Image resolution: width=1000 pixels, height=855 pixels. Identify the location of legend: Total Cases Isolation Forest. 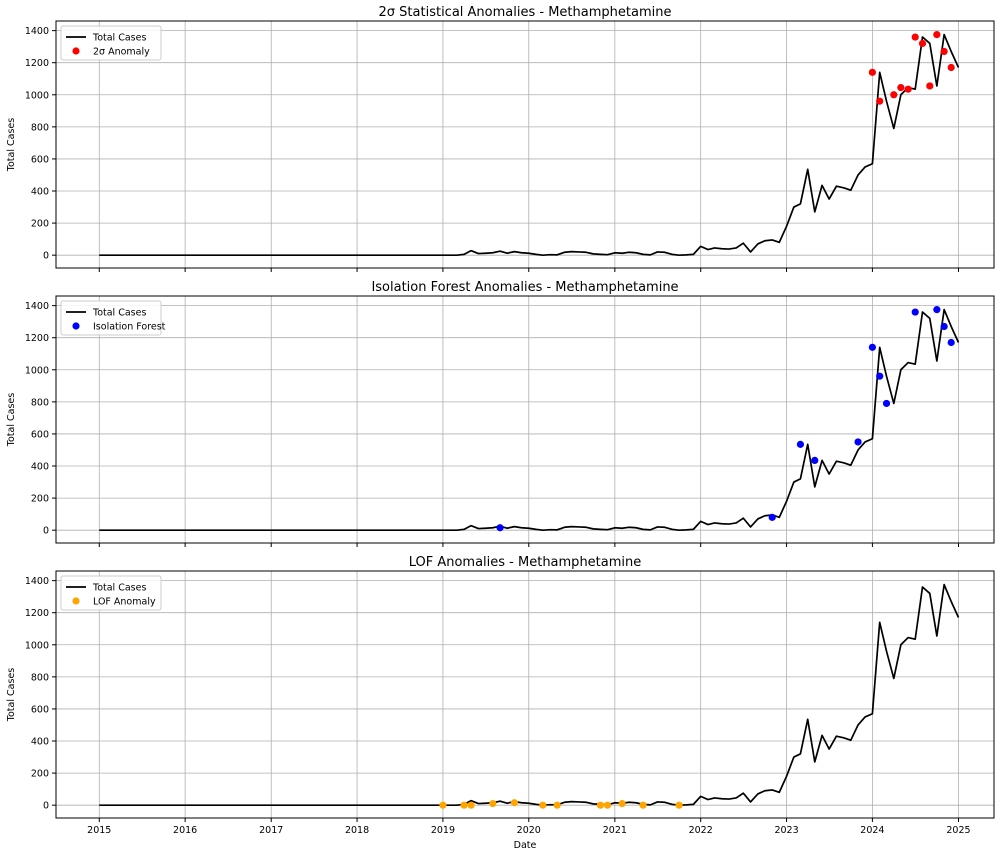
(113, 318).